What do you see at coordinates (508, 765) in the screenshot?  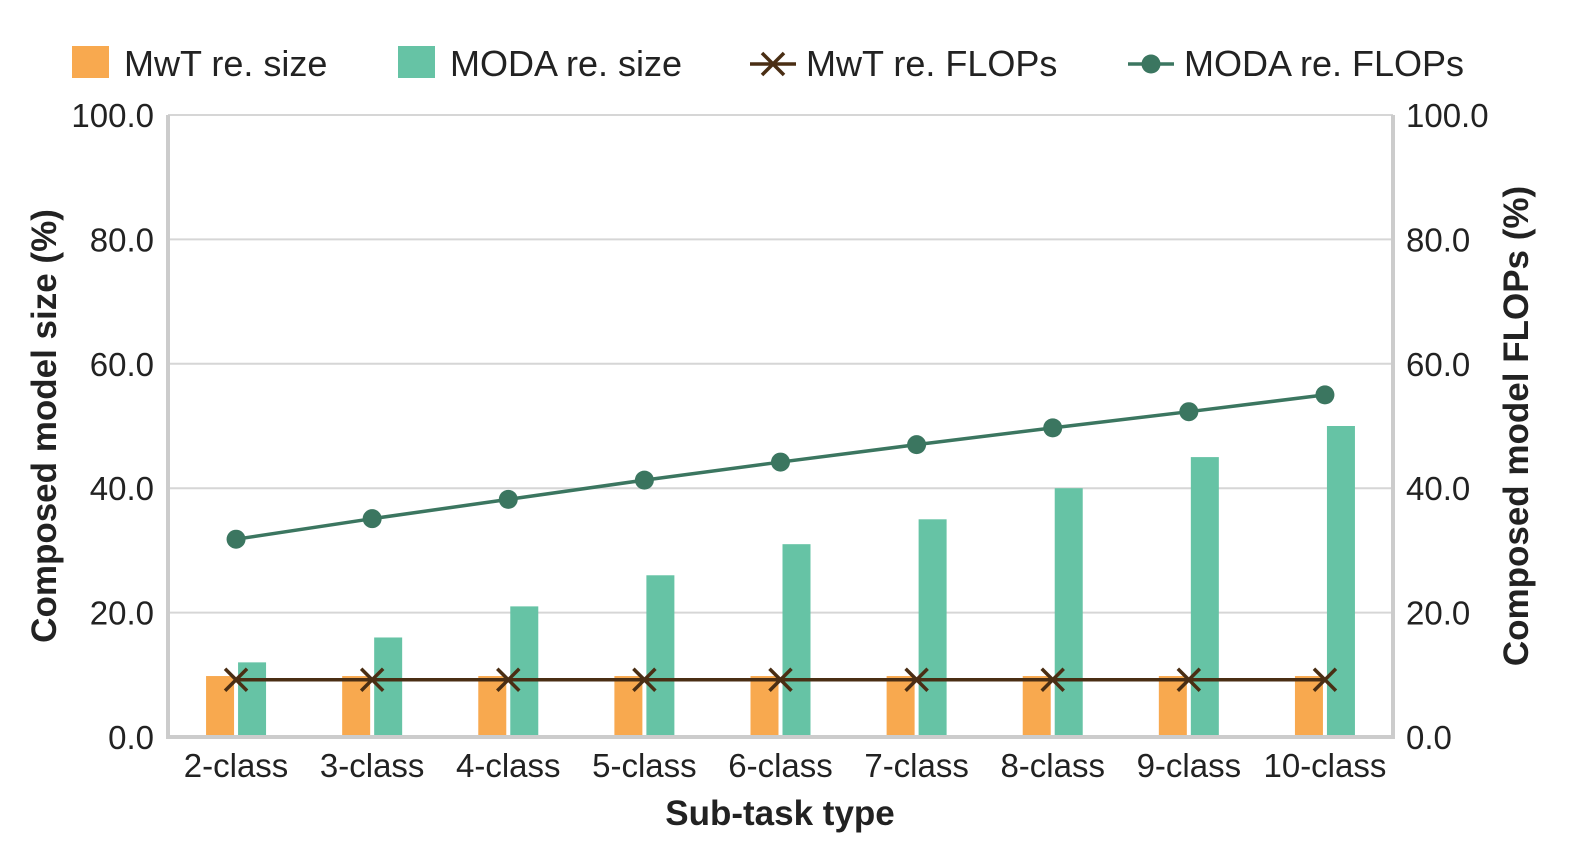 I see `x-tick-label: 4-class` at bounding box center [508, 765].